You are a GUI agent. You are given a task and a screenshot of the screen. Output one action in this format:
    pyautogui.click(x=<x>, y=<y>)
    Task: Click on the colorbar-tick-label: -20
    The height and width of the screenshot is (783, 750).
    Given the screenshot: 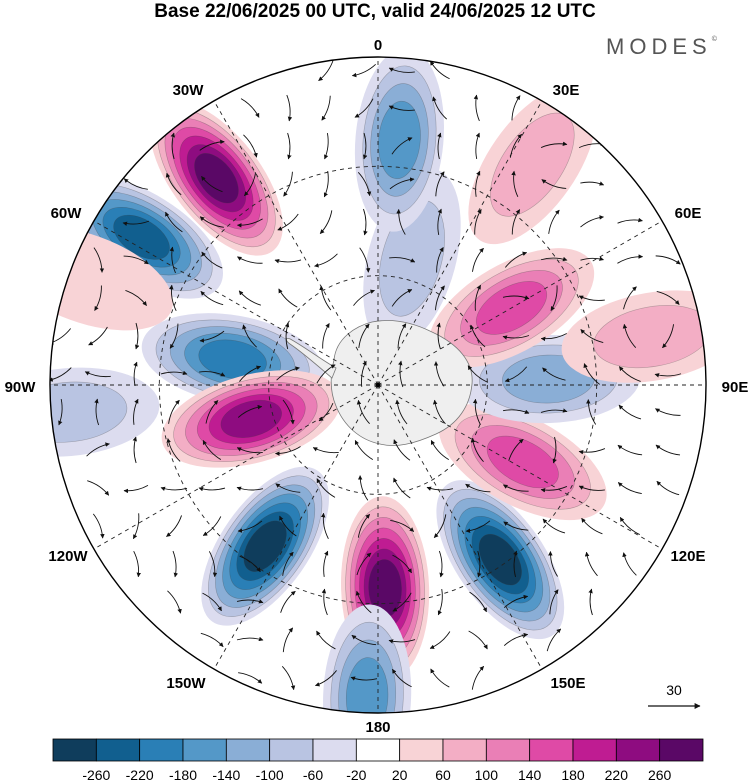 What is the action you would take?
    pyautogui.click(x=356, y=775)
    